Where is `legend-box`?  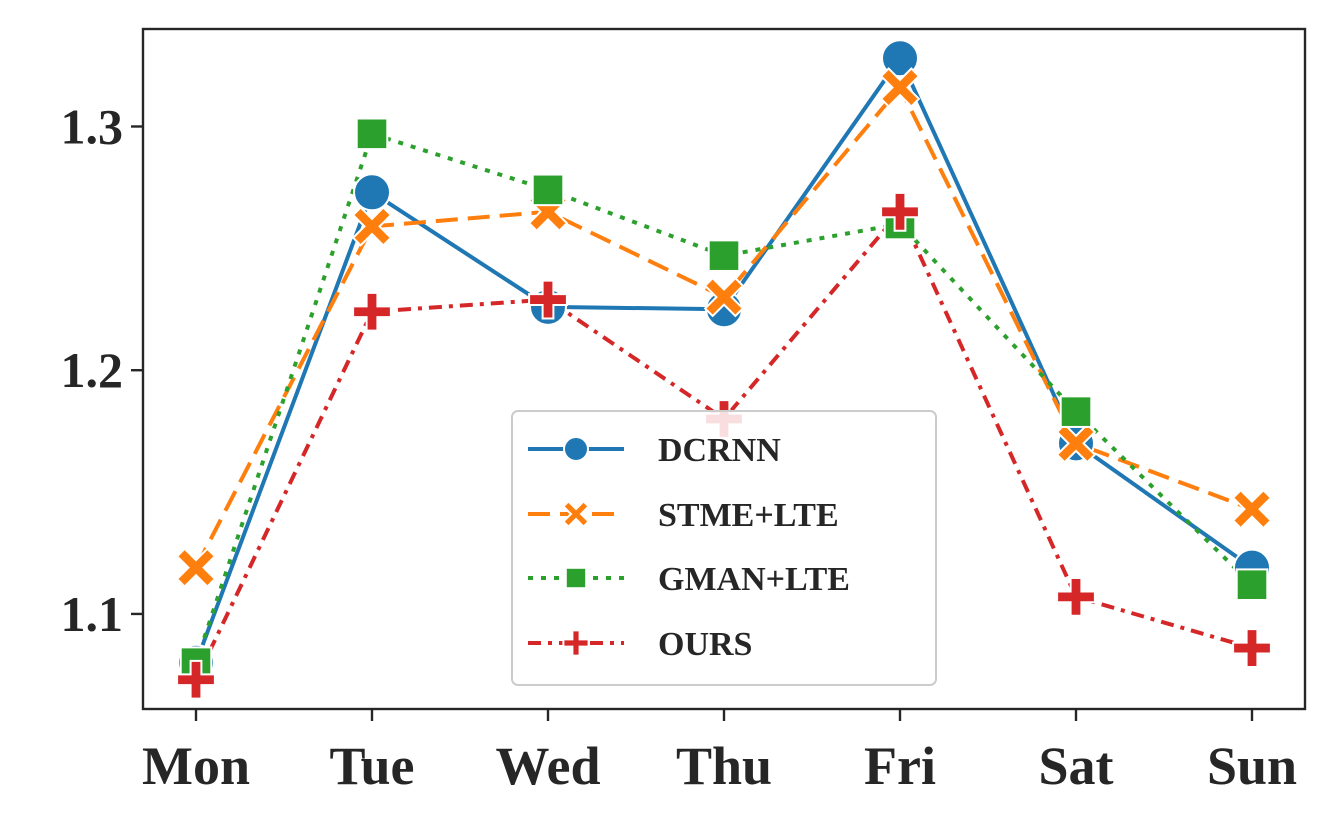 legend-box is located at coordinates (724, 548).